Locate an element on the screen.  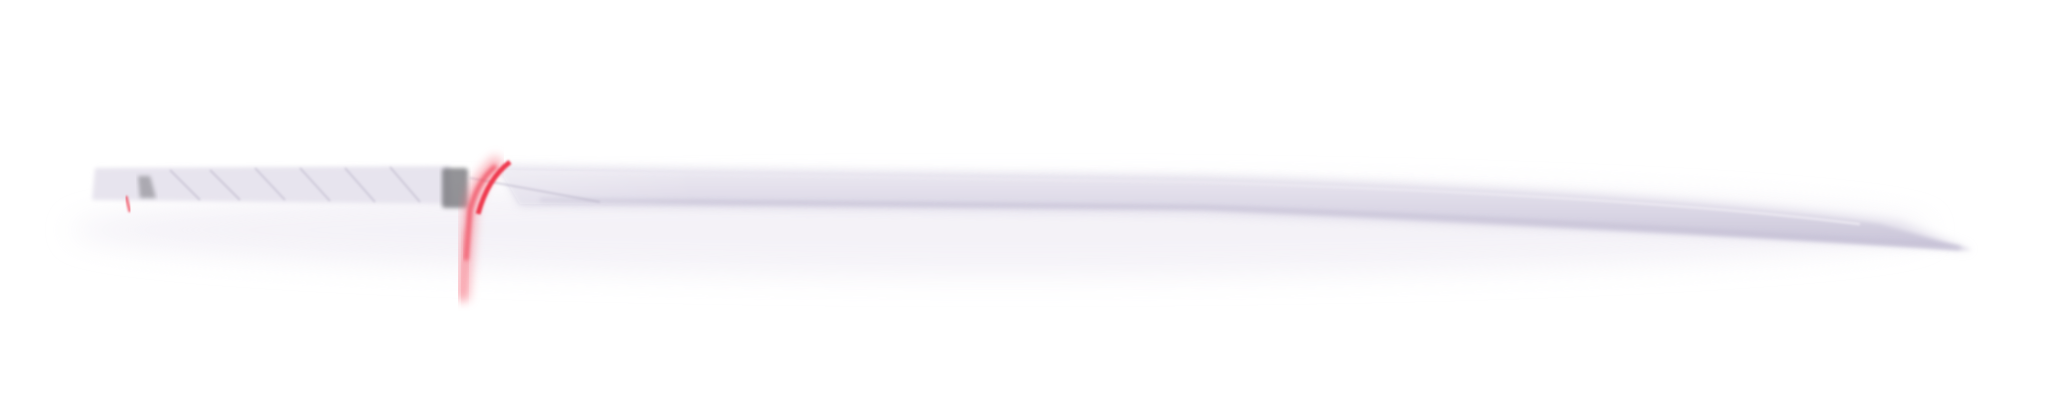
guard is located at coordinates (477, 227).